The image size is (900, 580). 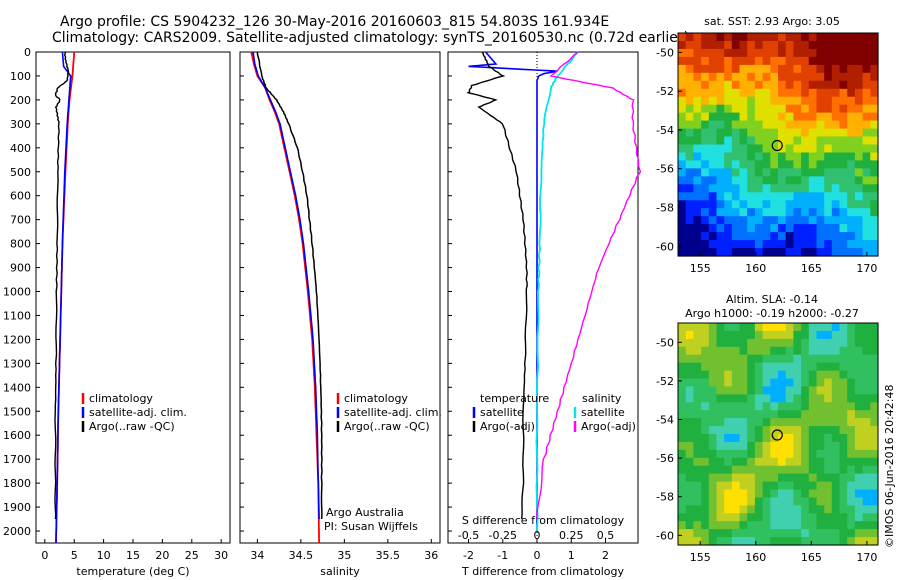 I want to click on map-lat-tick-label: -50, so click(x=665, y=52).